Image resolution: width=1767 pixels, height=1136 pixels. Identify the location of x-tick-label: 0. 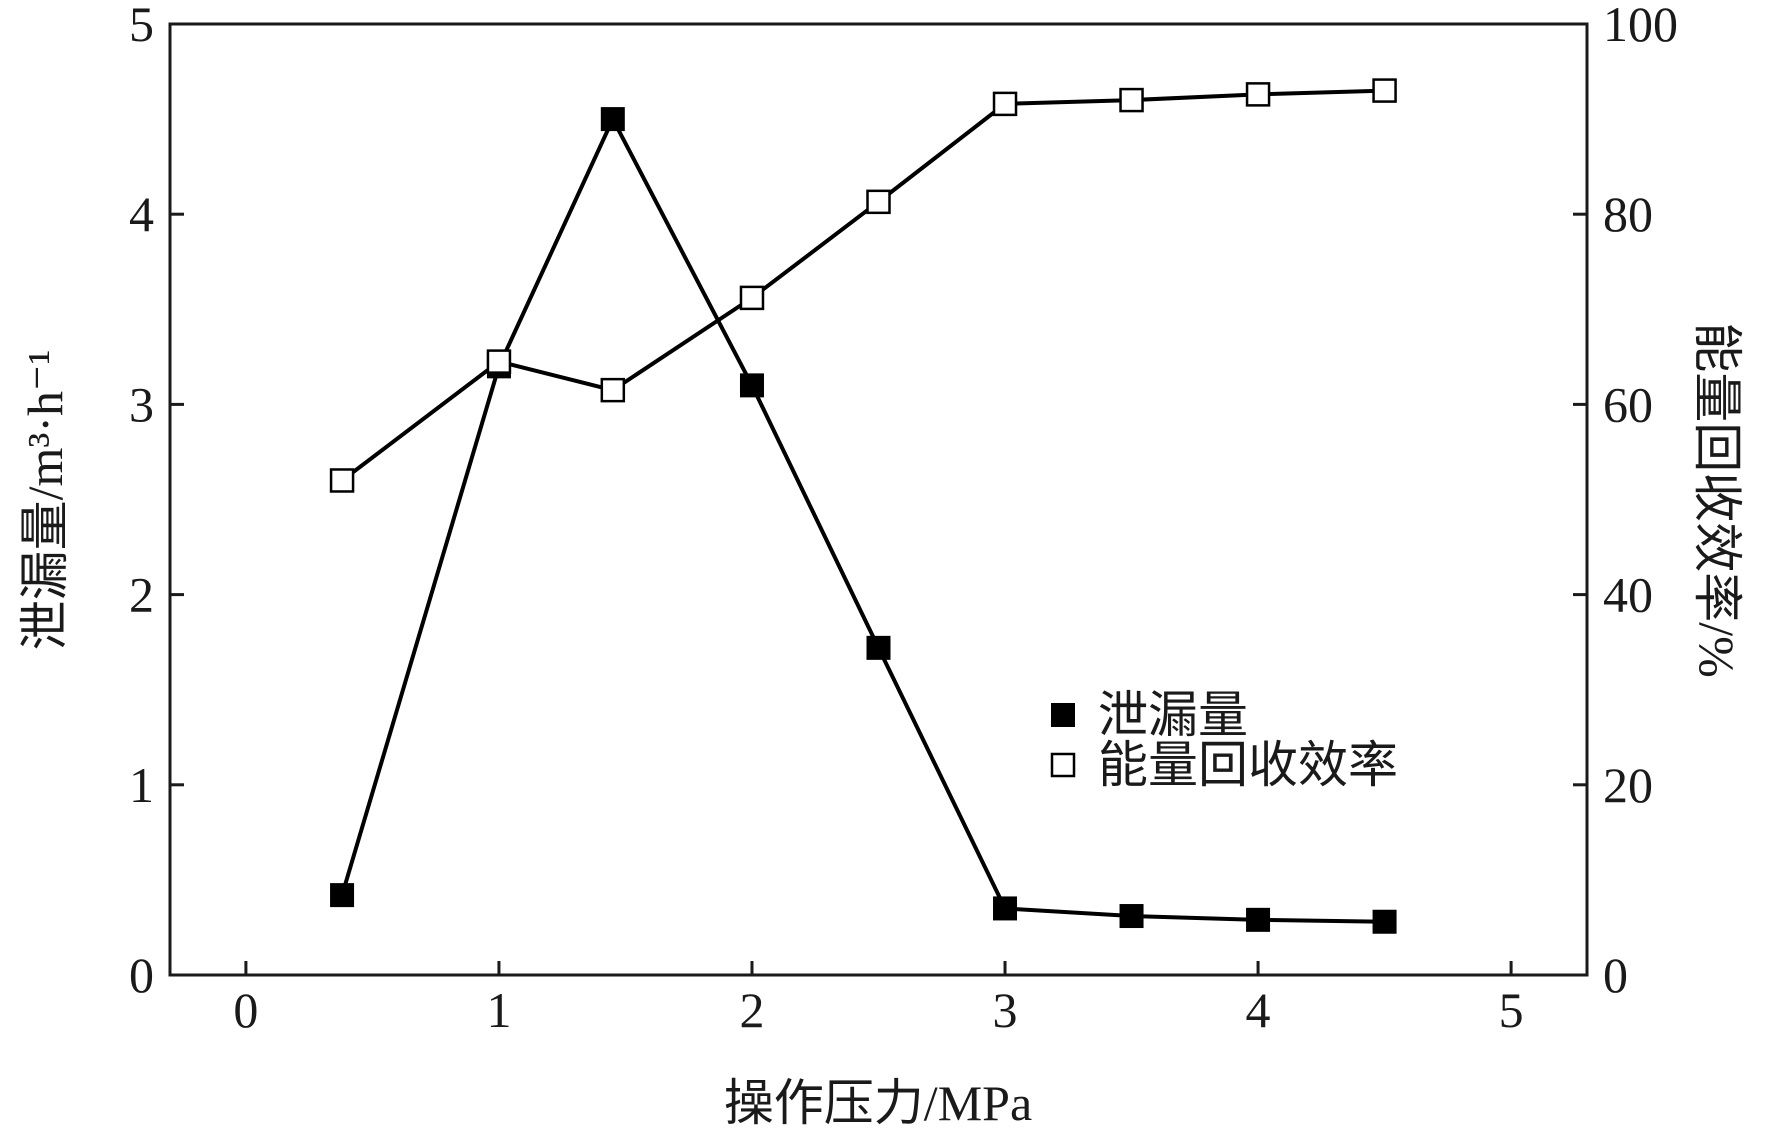
(245, 1010).